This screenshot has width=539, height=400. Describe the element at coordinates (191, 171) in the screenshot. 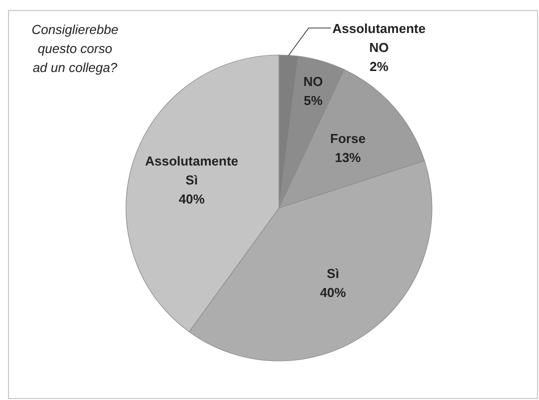

I see `slice-label: Assolutamente Sì` at that location.